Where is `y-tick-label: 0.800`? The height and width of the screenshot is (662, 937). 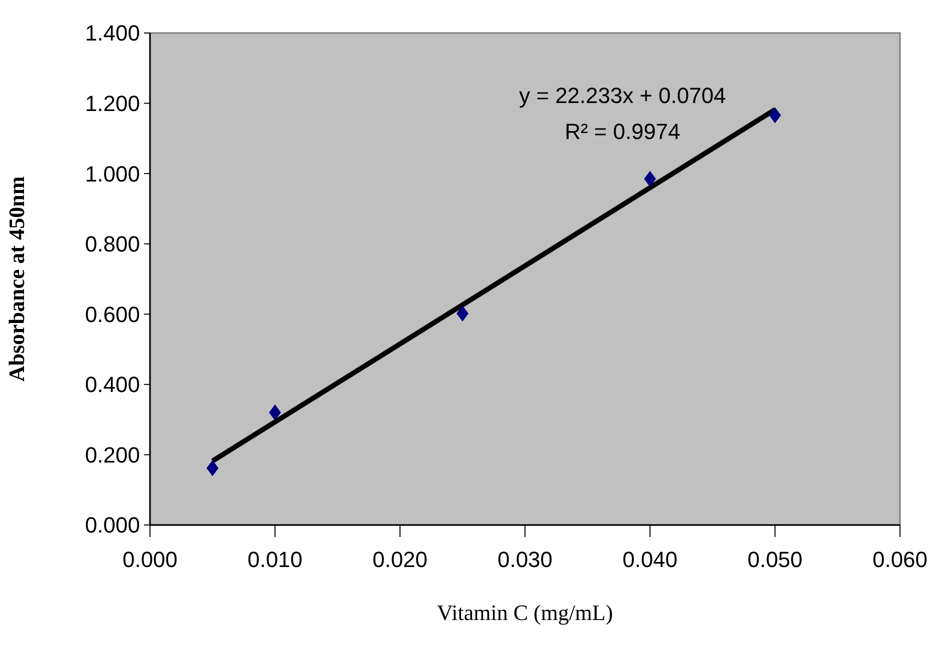
y-tick-label: 0.800 is located at coordinates (112, 244).